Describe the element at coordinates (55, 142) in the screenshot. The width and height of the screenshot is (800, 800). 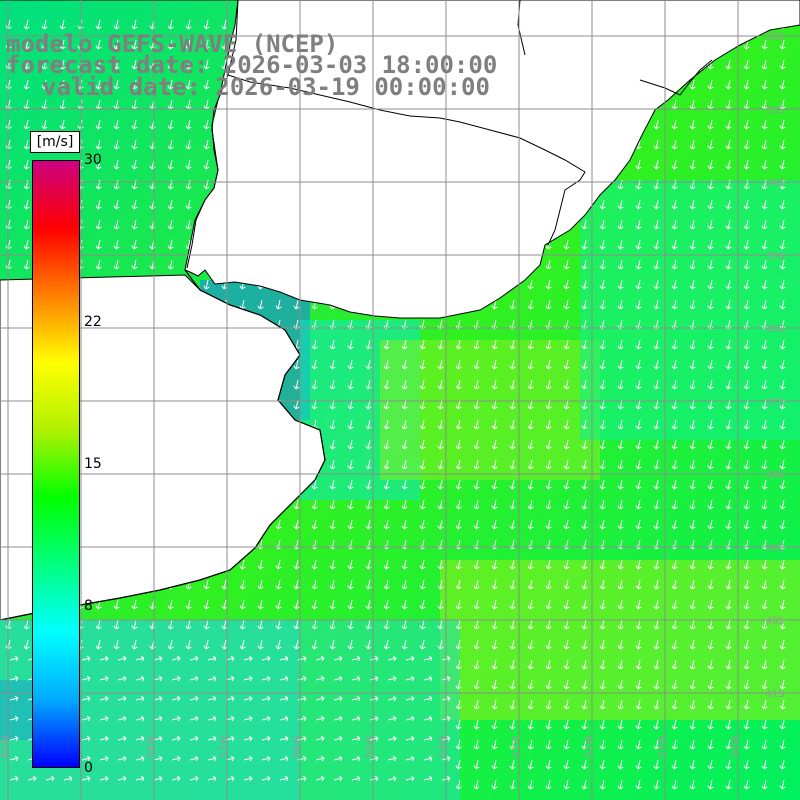
I see `colorbar-unit: [m/s]` at that location.